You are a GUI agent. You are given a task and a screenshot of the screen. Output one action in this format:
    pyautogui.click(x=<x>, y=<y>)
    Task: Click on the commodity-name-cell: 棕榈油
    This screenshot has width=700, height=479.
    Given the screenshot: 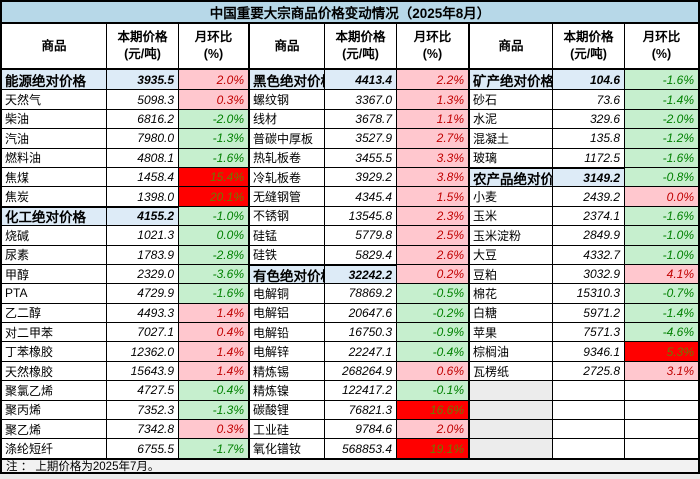 What is the action you would take?
    pyautogui.click(x=510, y=351)
    